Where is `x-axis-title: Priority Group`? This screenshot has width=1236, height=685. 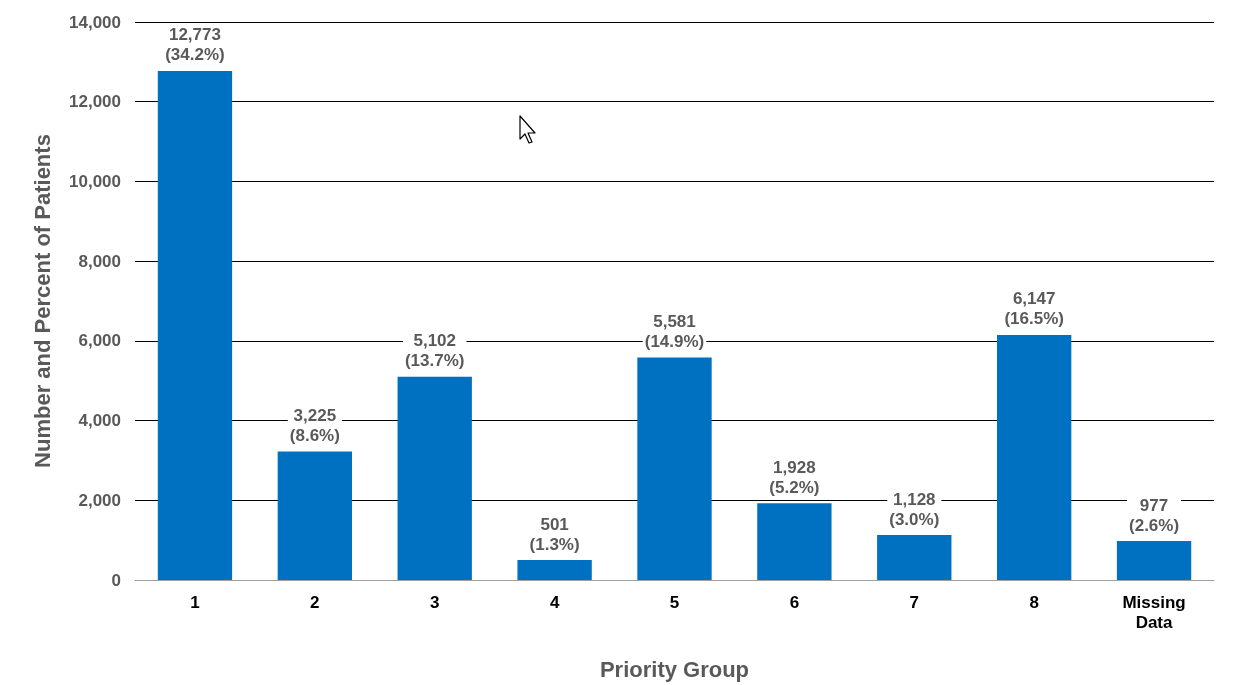 x-axis-title: Priority Group is located at coordinates (674, 669).